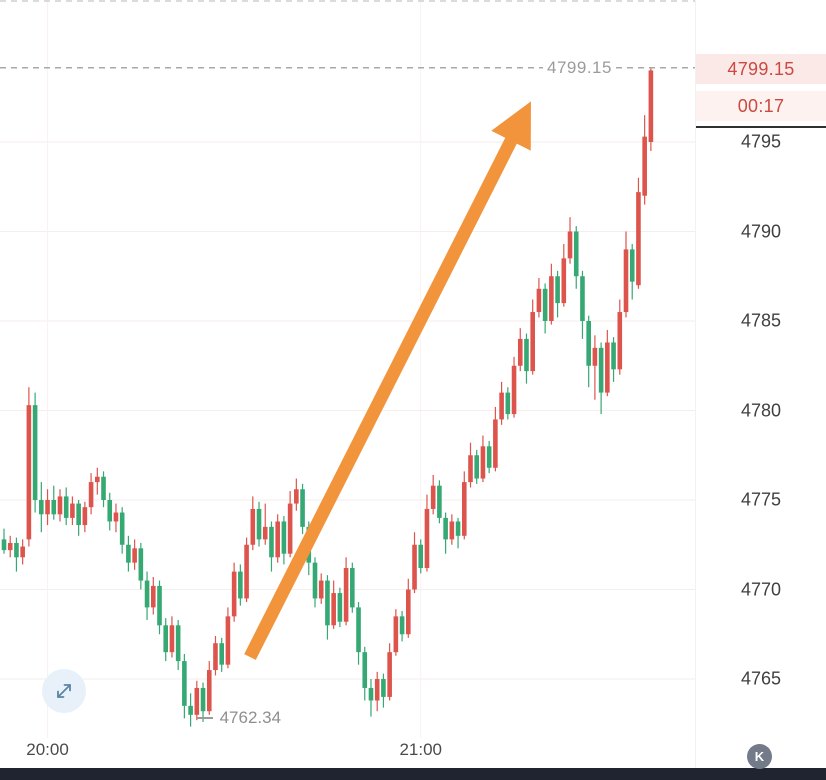 The height and width of the screenshot is (780, 826). I want to click on fullscreen-button, so click(64, 691).